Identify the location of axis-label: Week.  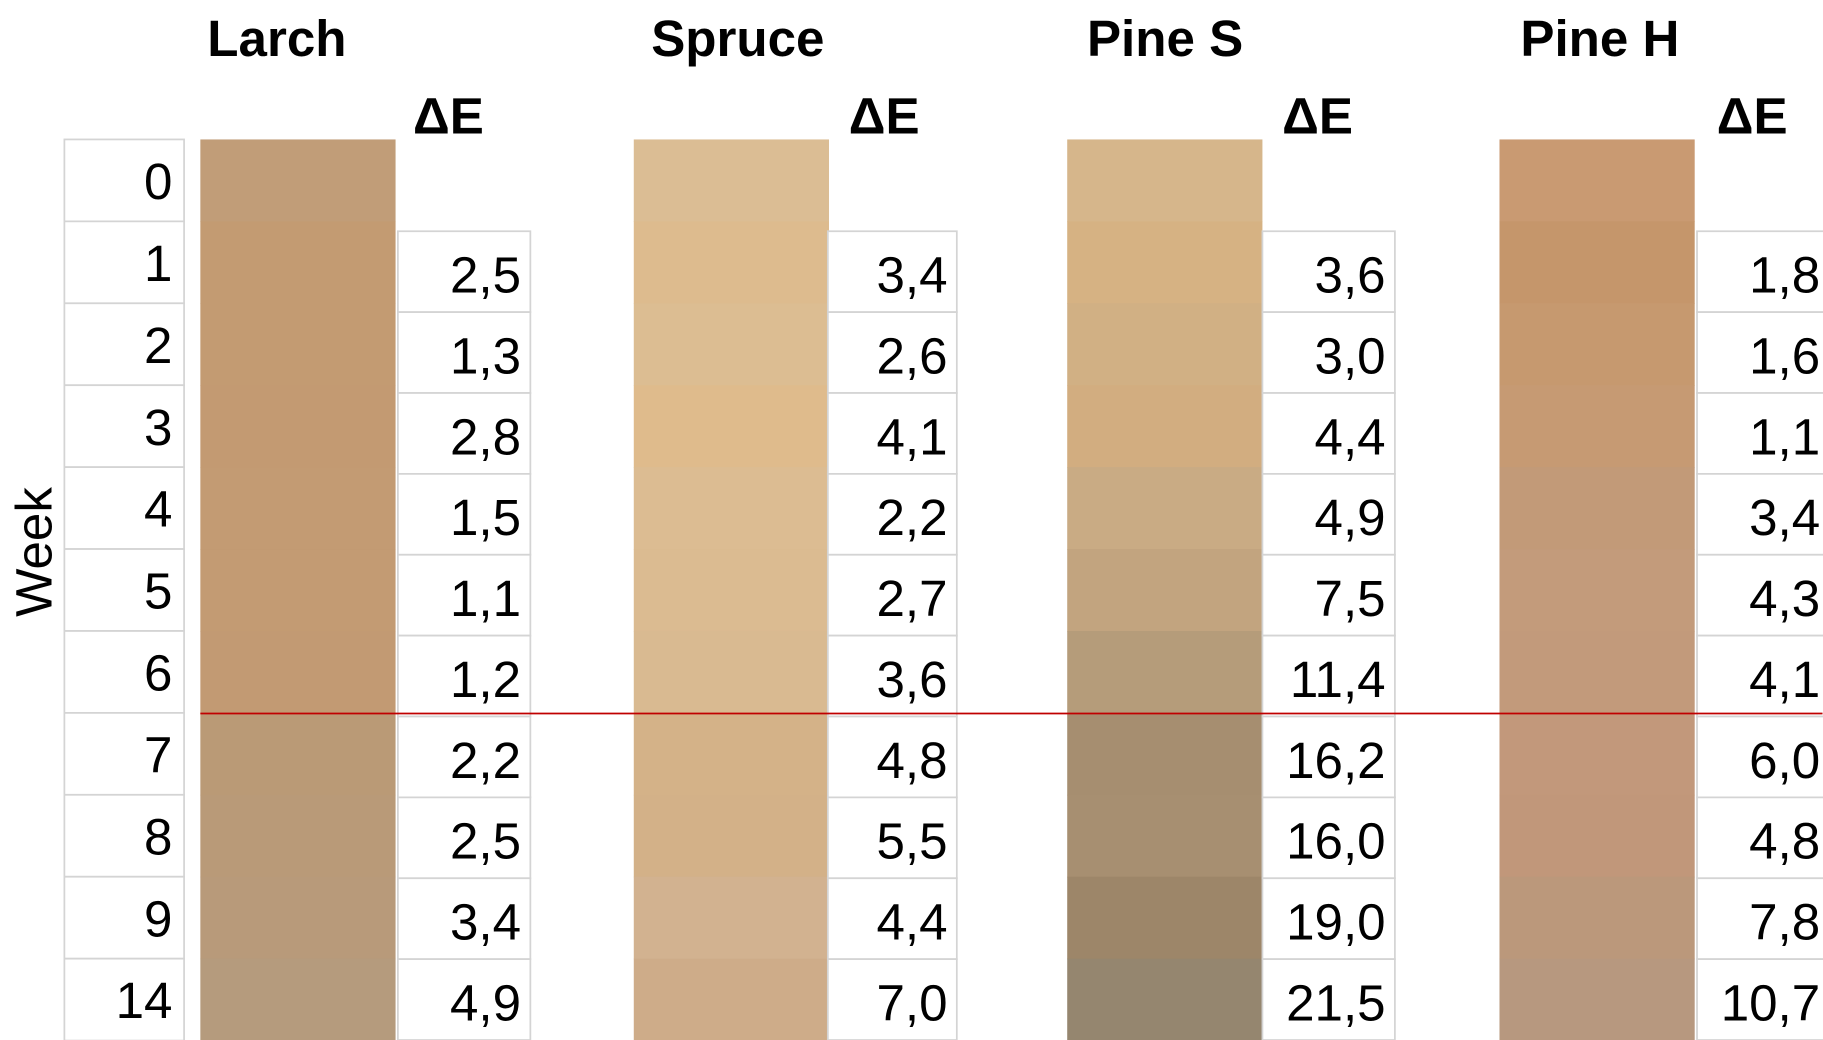
(34, 552).